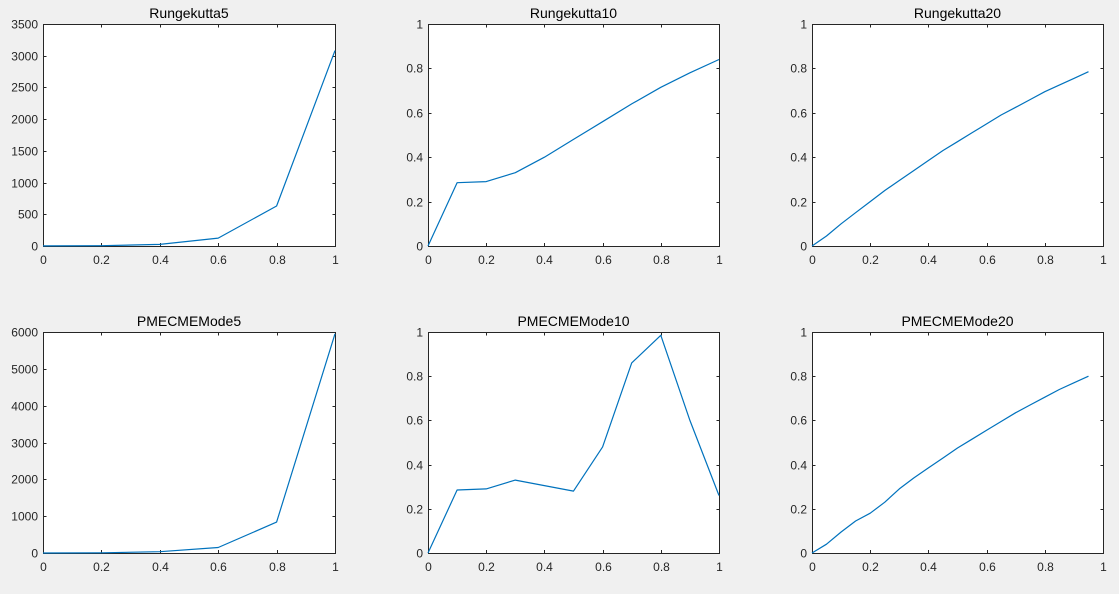 The width and height of the screenshot is (1119, 594). What do you see at coordinates (24, 333) in the screenshot?
I see `y-tick-label: 6000` at bounding box center [24, 333].